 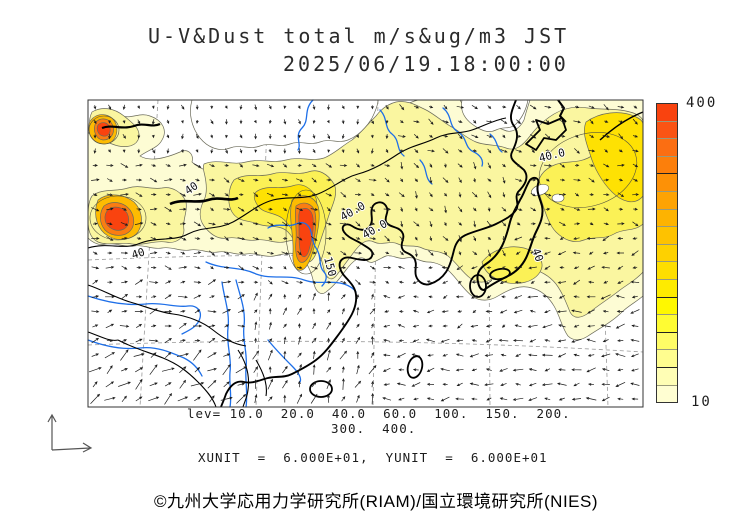 I want to click on chart-title: U-V&Dust total m/s&ug/m3 JST, so click(x=359, y=36).